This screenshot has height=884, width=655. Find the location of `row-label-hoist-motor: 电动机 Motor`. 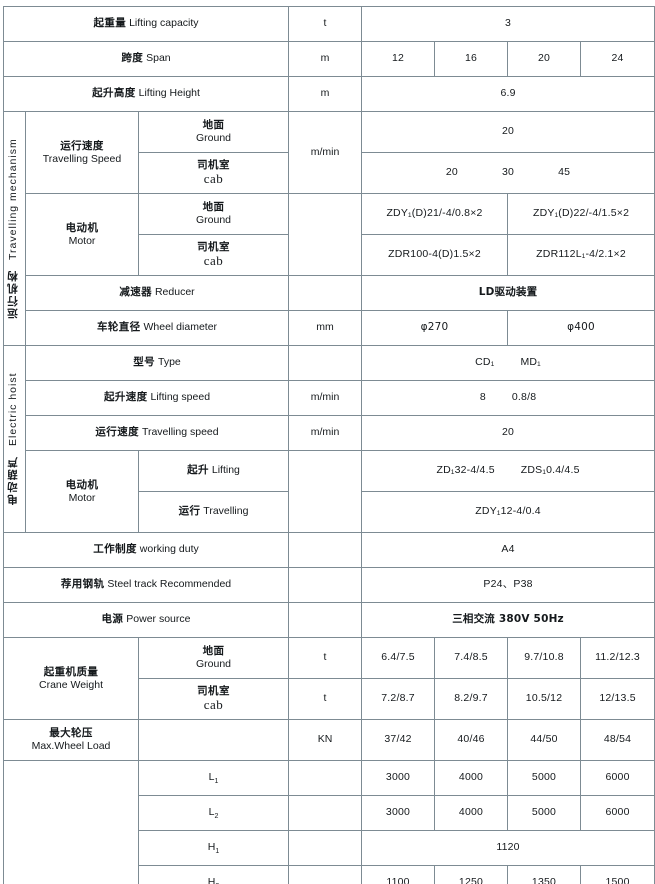

row-label-hoist-motor: 电动机 Motor is located at coordinates (82, 491).